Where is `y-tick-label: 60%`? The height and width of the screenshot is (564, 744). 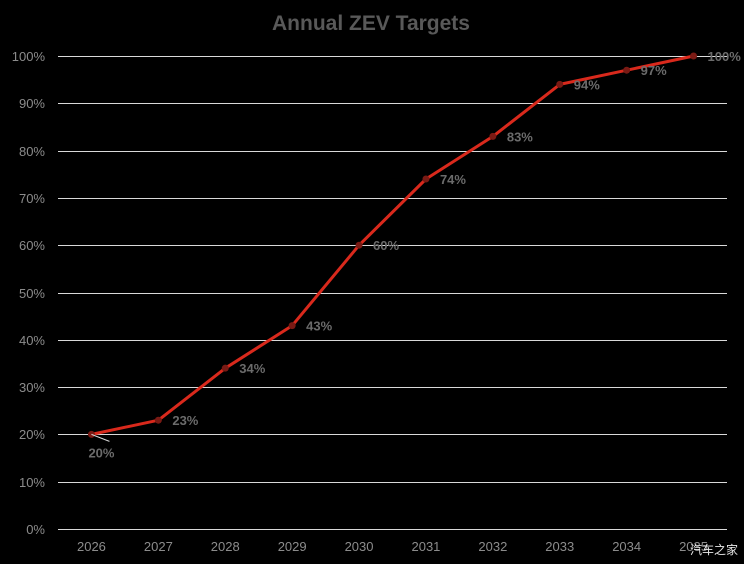
y-tick-label: 60% is located at coordinates (32, 245).